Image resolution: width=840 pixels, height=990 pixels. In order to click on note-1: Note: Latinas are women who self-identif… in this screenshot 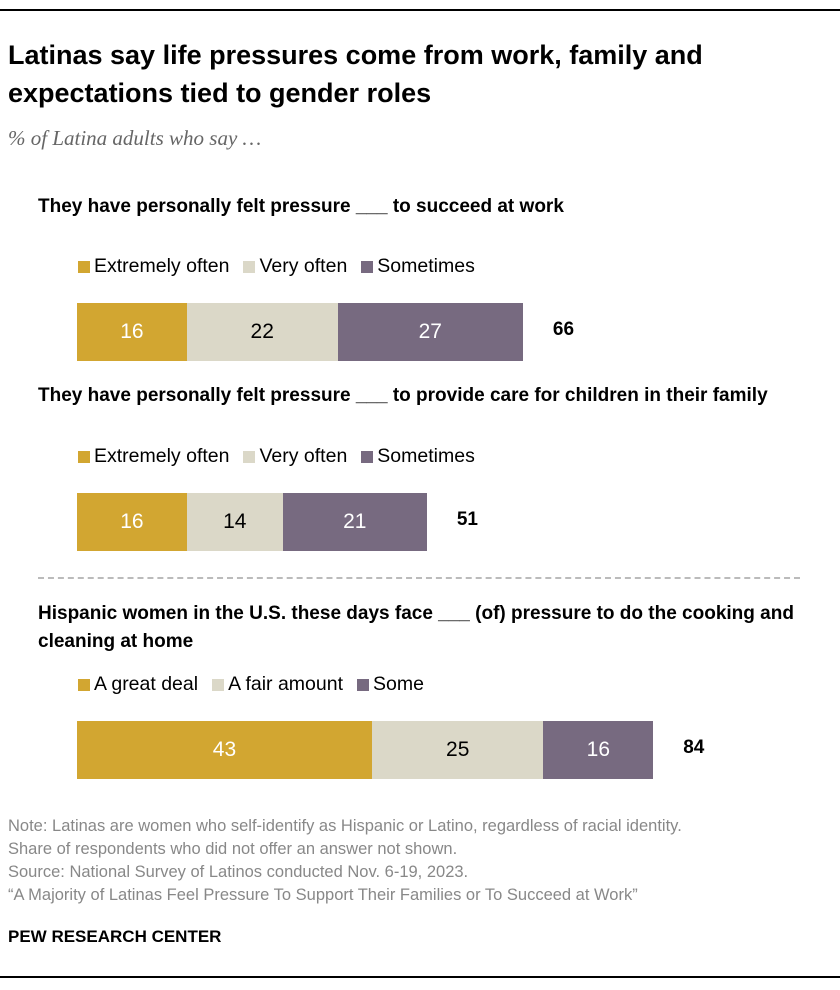, I will do `click(345, 826)`.